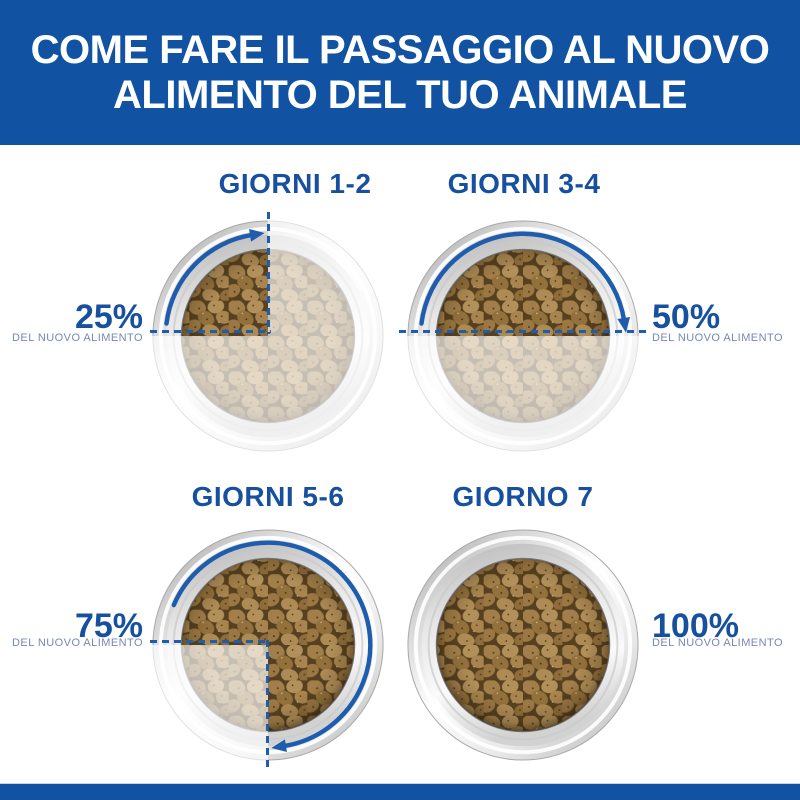  I want to click on percent-label: 75%, so click(108, 626).